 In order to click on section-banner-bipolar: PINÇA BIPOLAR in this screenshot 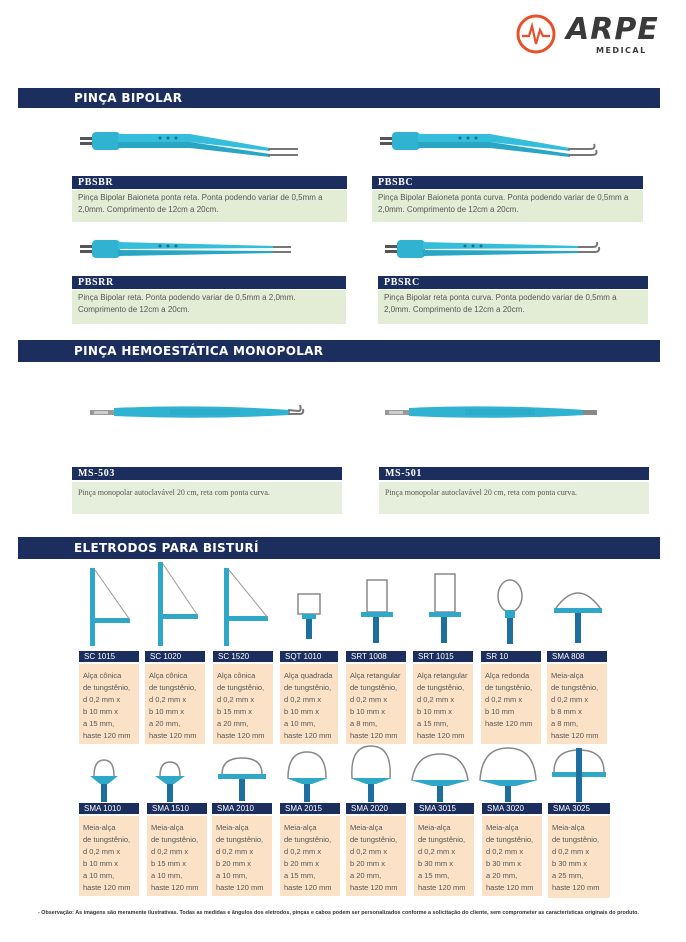, I will do `click(339, 98)`.